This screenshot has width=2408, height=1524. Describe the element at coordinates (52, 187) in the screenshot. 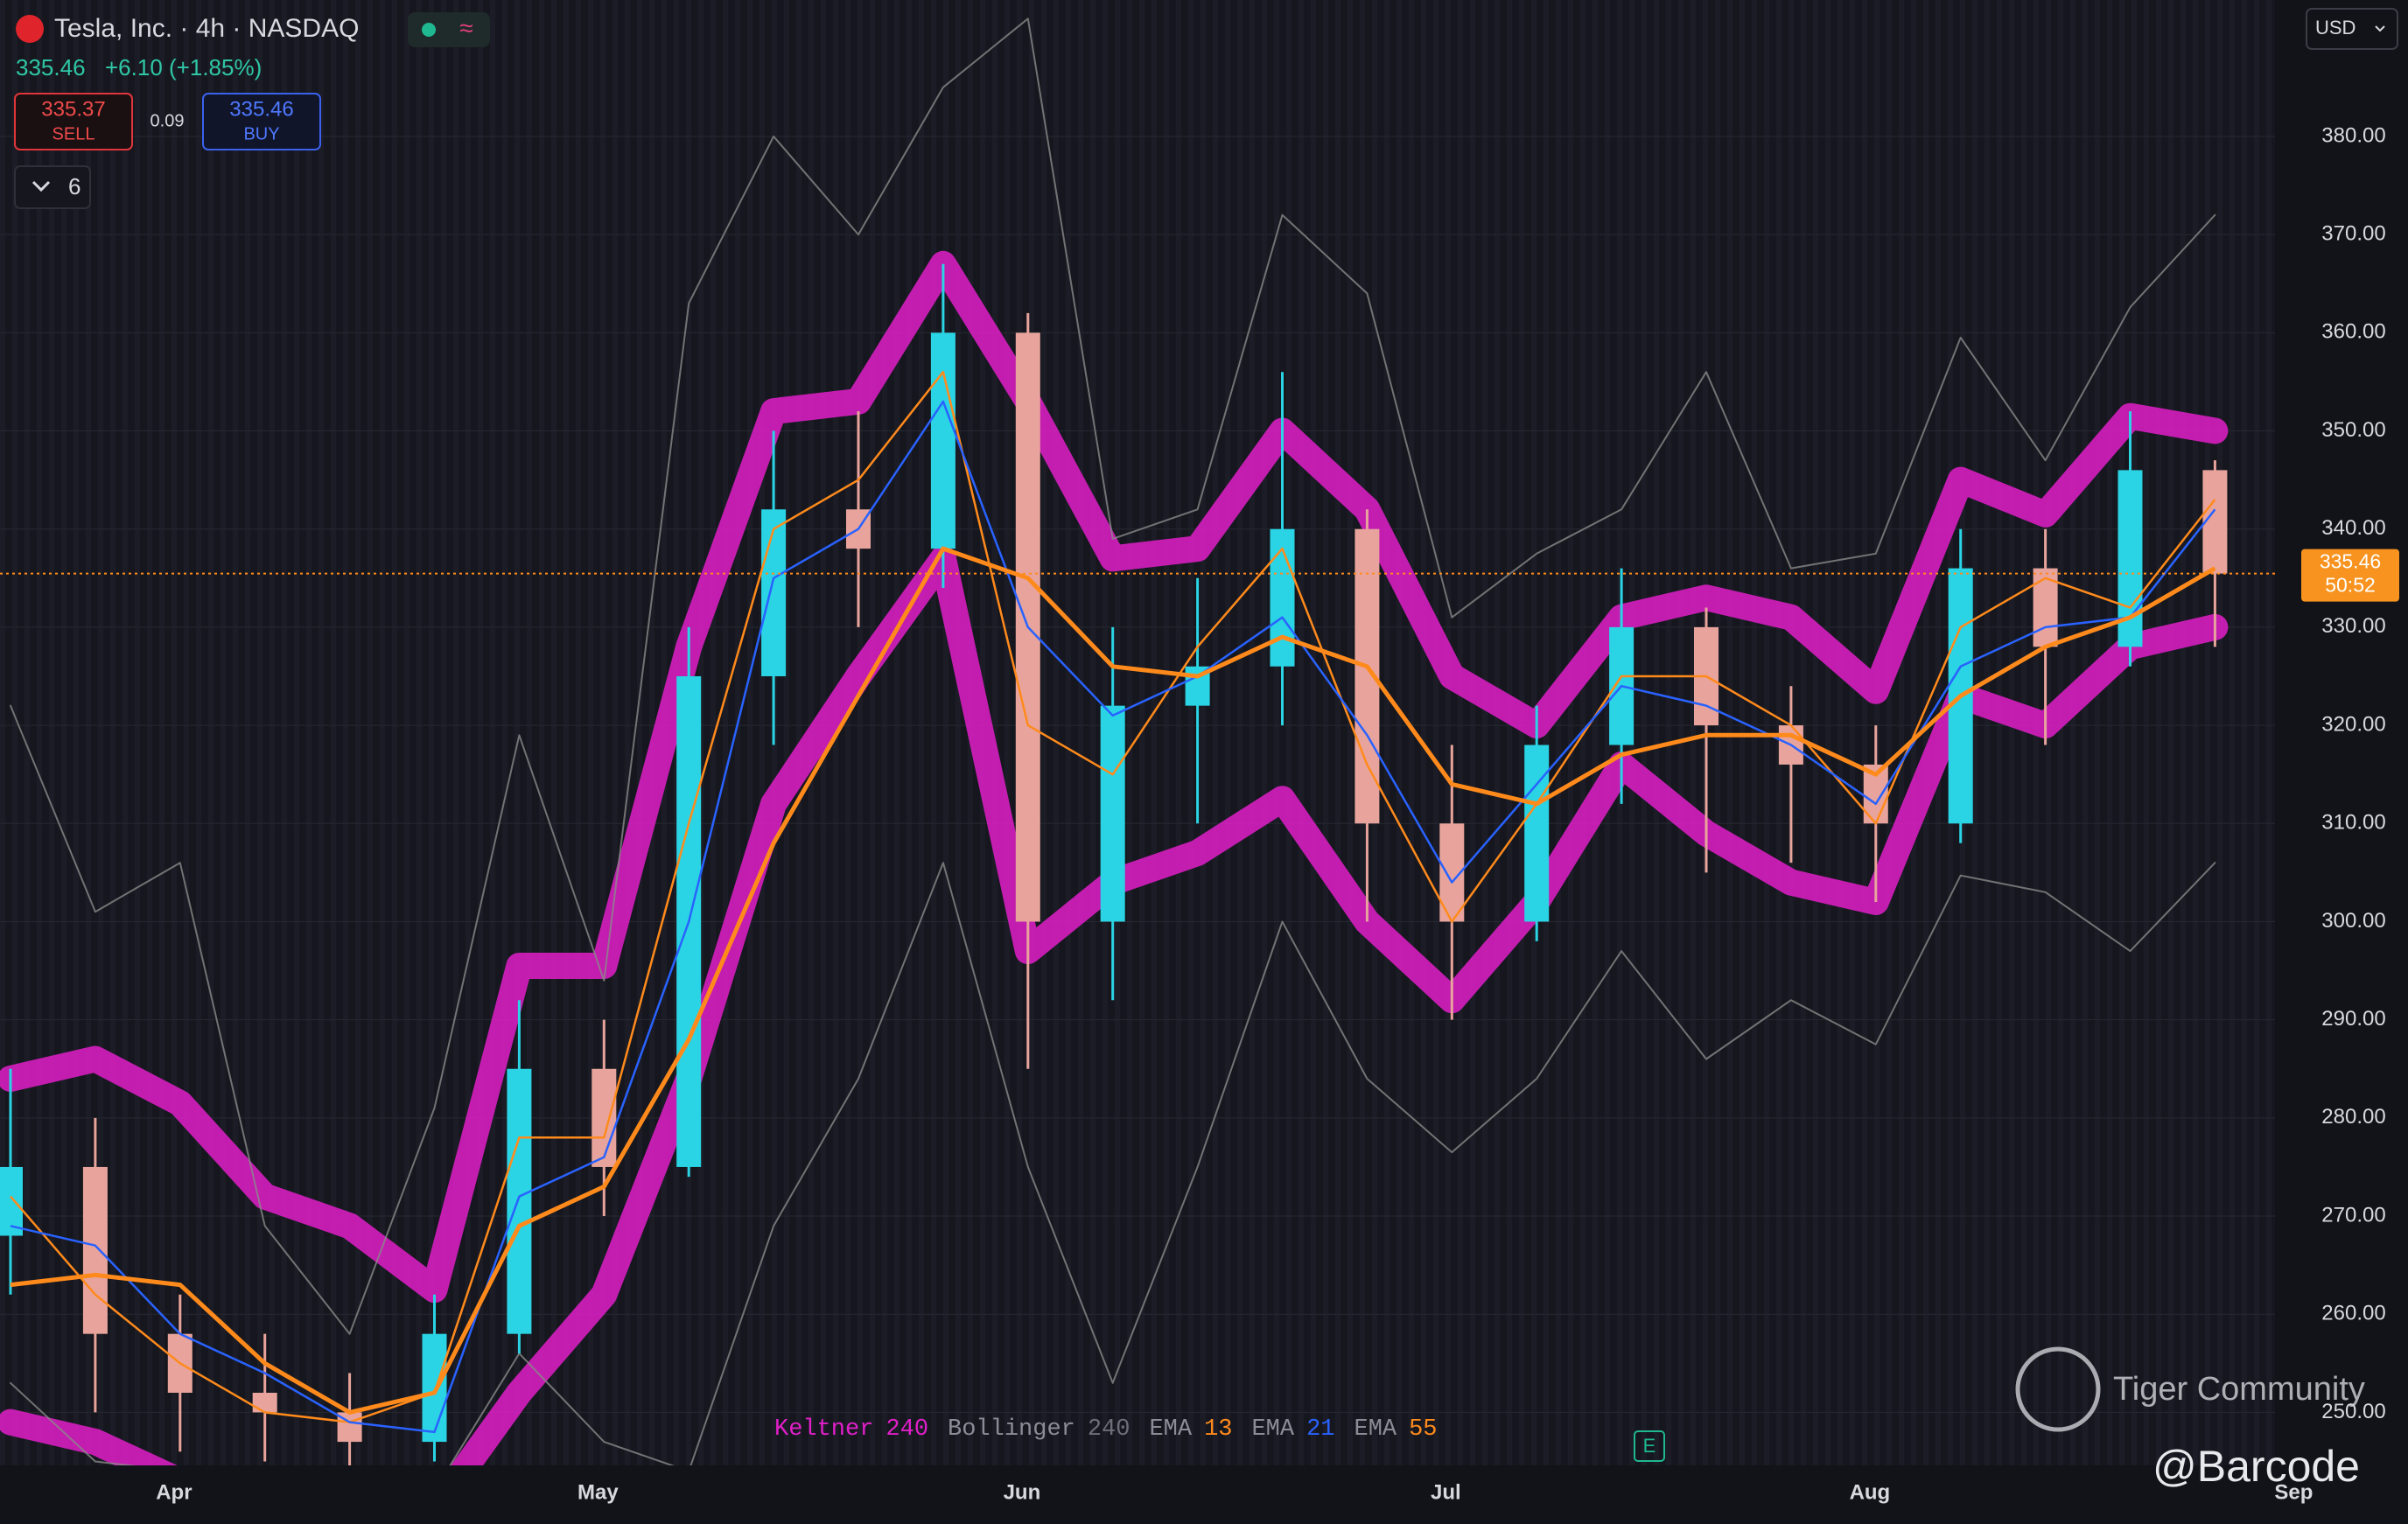

I see `indicator-toggle` at that location.